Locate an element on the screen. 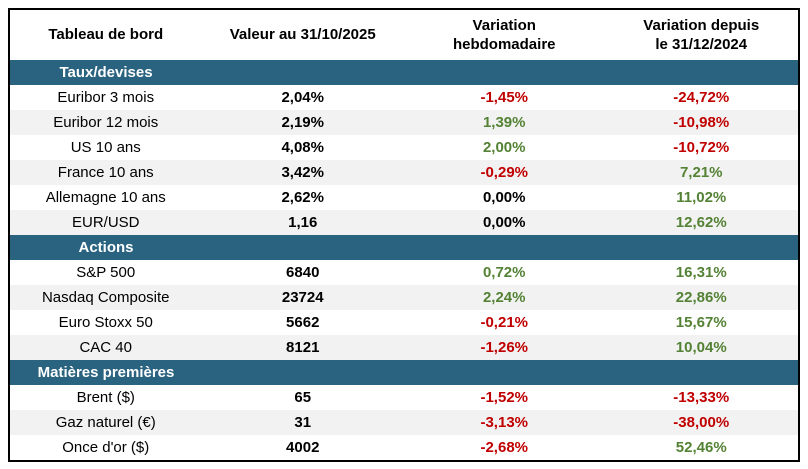 This screenshot has width=808, height=469. row-value: 23724 is located at coordinates (302, 297).